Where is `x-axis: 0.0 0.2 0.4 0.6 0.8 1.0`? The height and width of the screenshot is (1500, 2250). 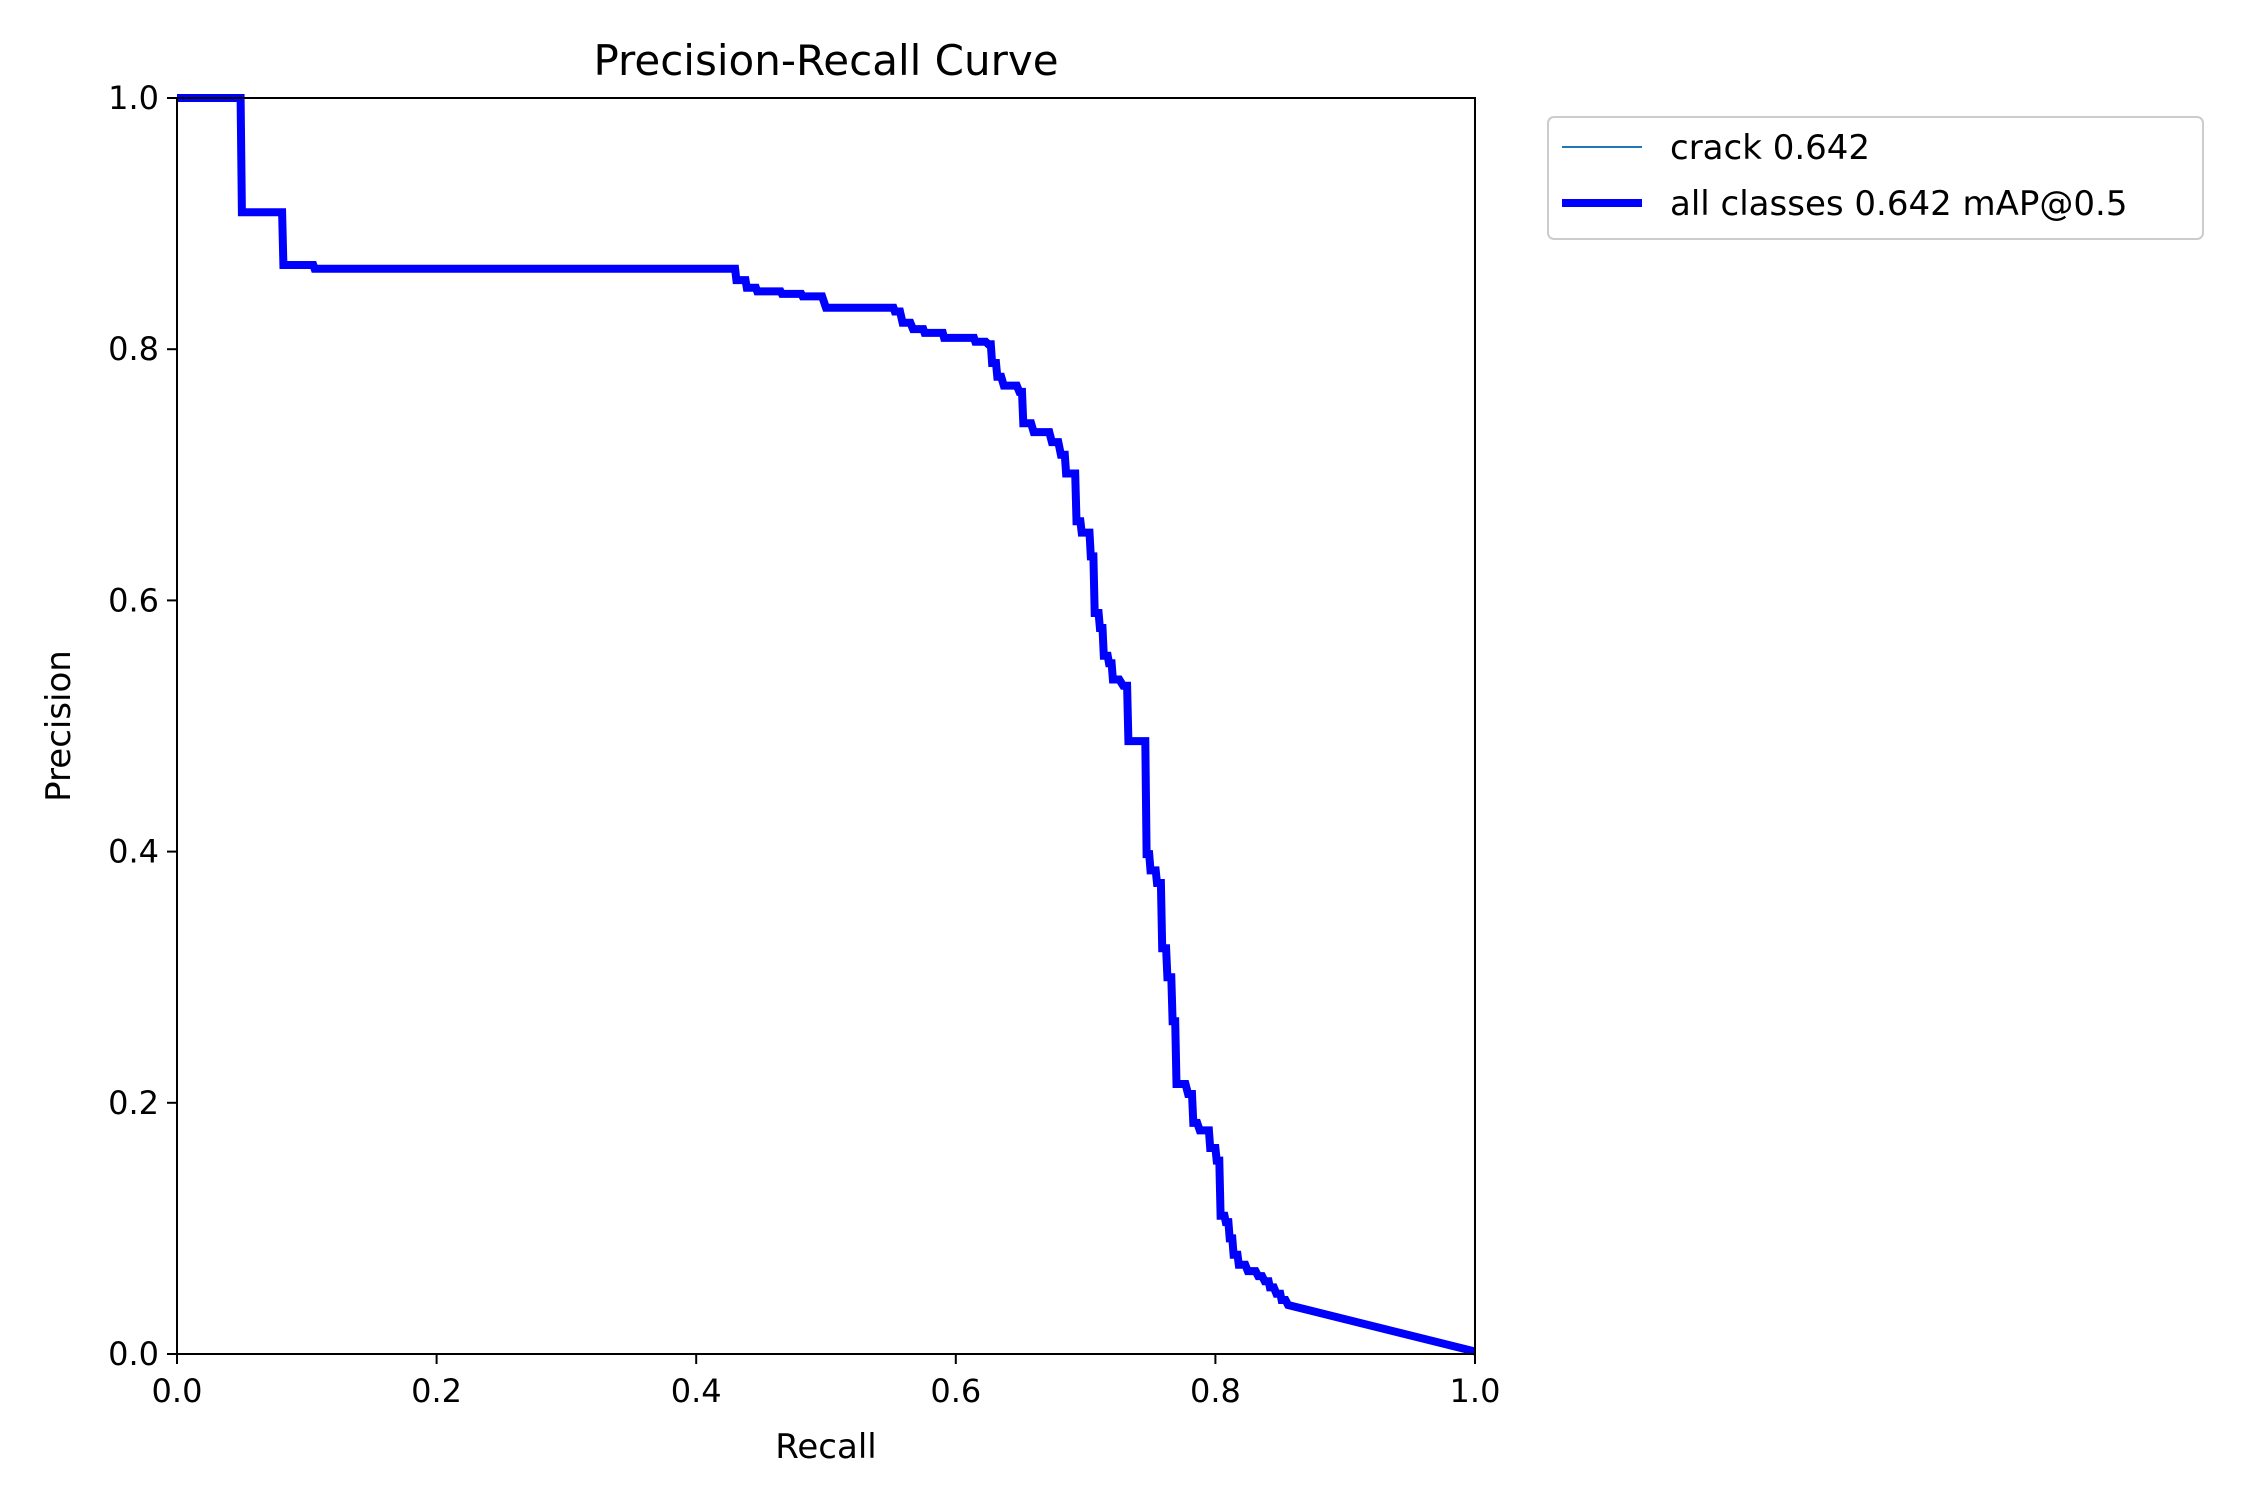
x-axis: 0.0 0.2 0.4 0.6 0.8 1.0 is located at coordinates (826, 1382).